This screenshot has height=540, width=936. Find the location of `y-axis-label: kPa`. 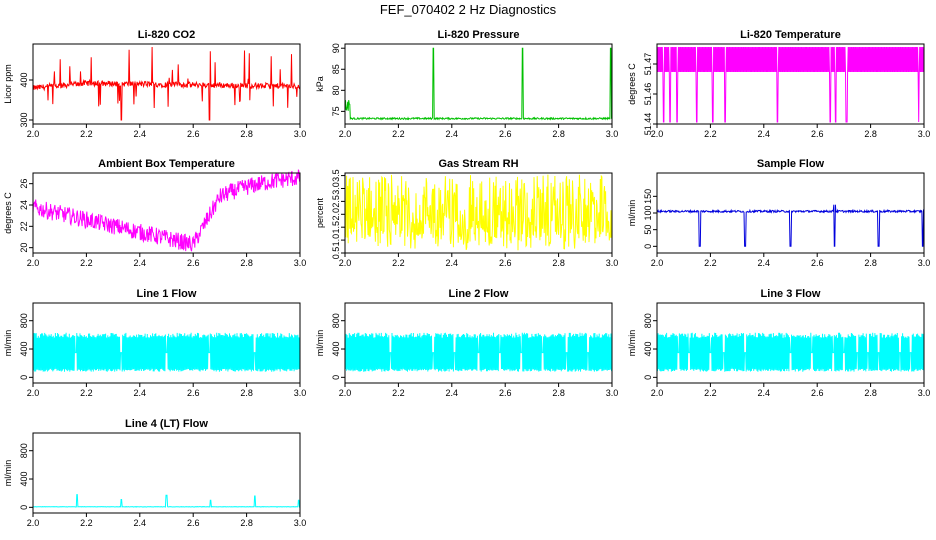

y-axis-label: kPa is located at coordinates (320, 84).